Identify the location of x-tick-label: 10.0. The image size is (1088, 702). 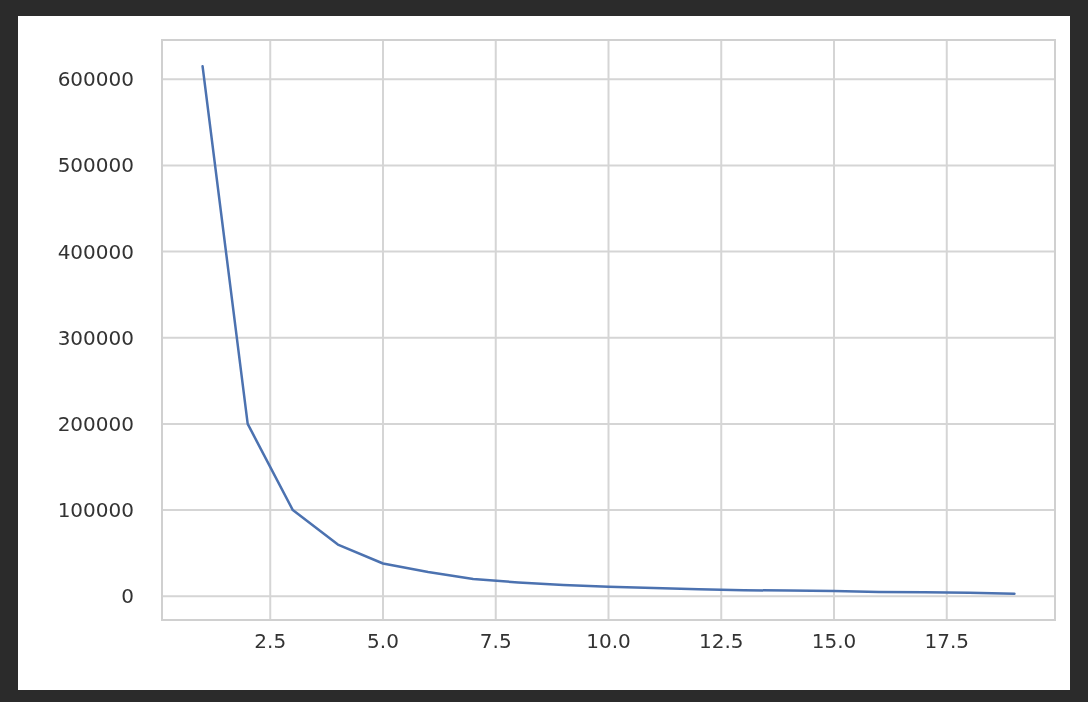
(608, 641).